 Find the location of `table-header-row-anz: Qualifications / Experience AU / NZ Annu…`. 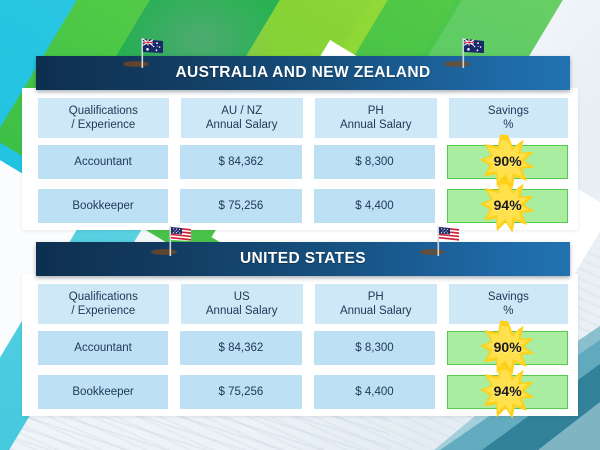

table-header-row-anz: Qualifications / Experience AU / NZ Annu… is located at coordinates (303, 118).